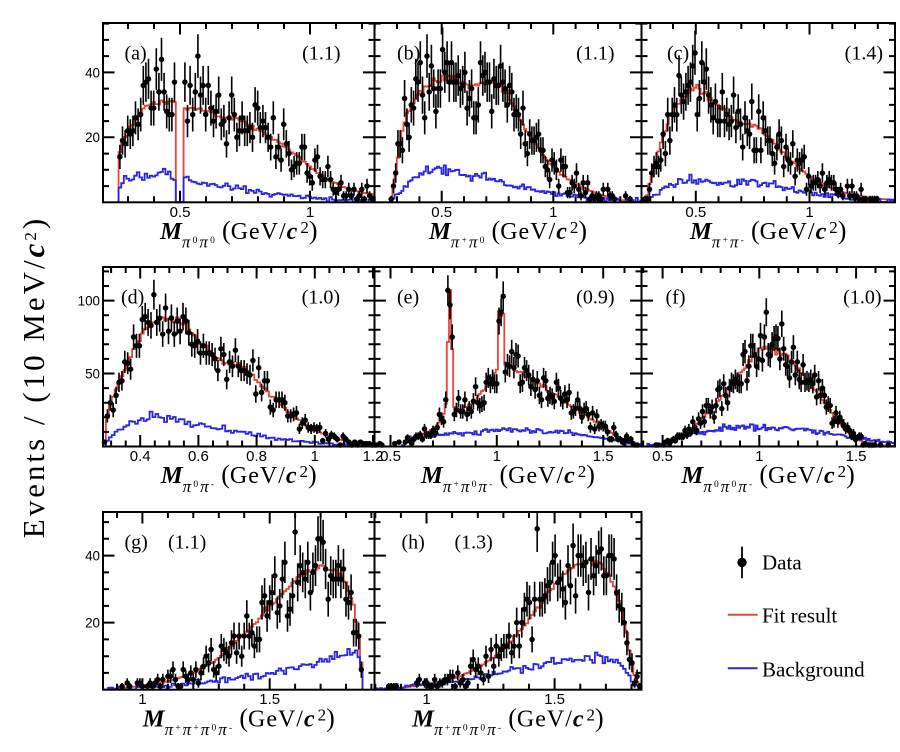 This screenshot has width=900, height=752. What do you see at coordinates (136, 543) in the screenshot?
I see `svg-text: (g)` at bounding box center [136, 543].